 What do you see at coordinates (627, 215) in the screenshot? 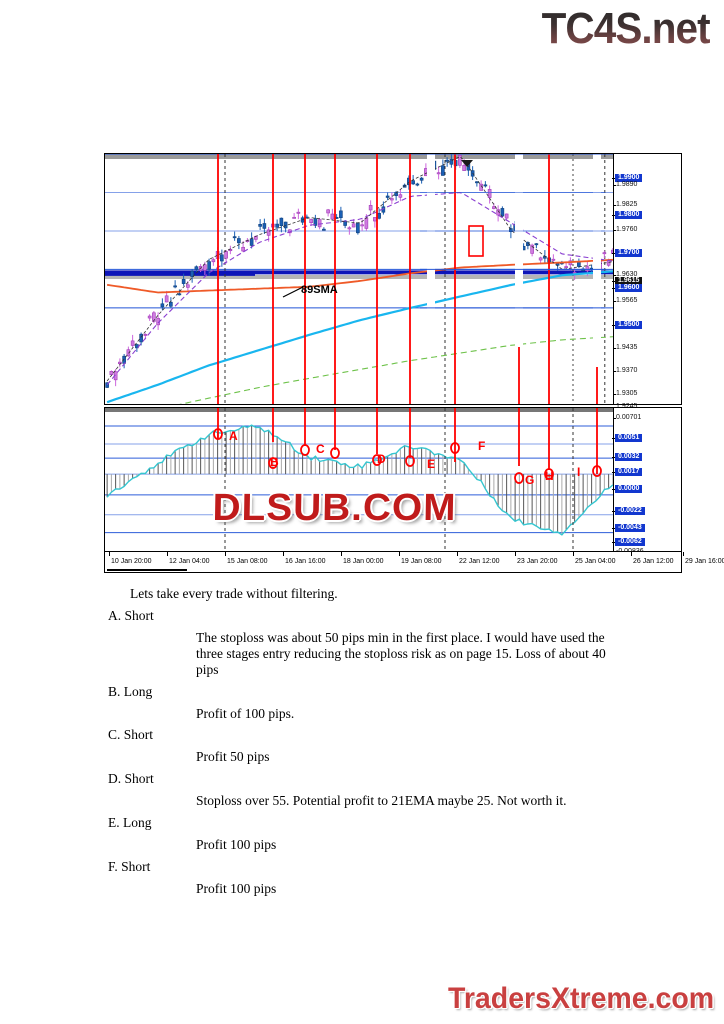
I see `price-axis-tick: 1.9800` at bounding box center [627, 215].